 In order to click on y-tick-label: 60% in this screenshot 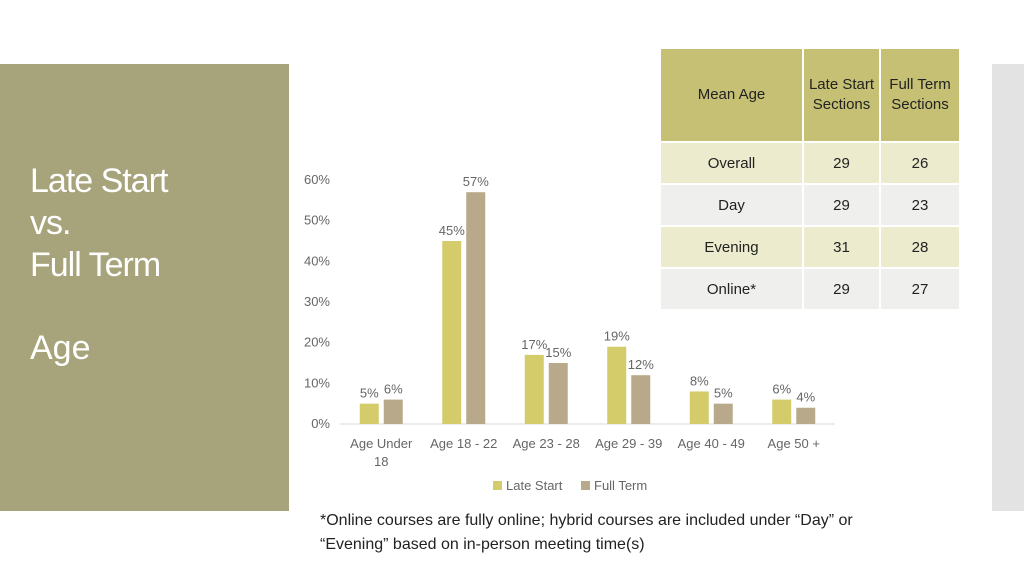, I will do `click(317, 179)`.